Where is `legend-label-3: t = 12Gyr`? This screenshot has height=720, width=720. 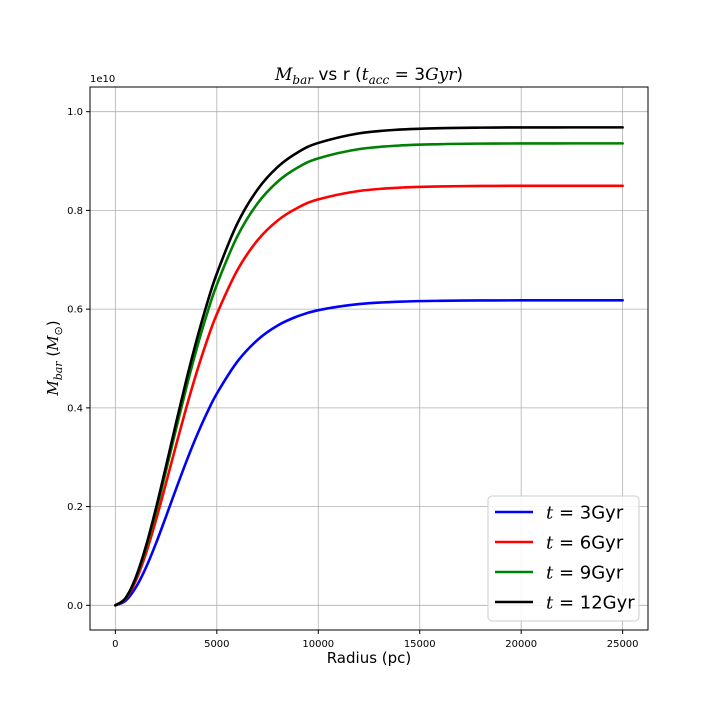 legend-label-3: t = 12Gyr is located at coordinates (590, 603).